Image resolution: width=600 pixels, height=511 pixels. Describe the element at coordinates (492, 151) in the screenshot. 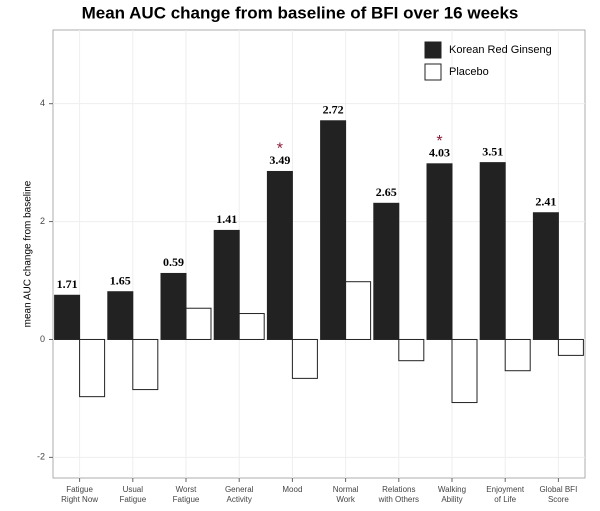

I see `group-label: 3.51` at that location.